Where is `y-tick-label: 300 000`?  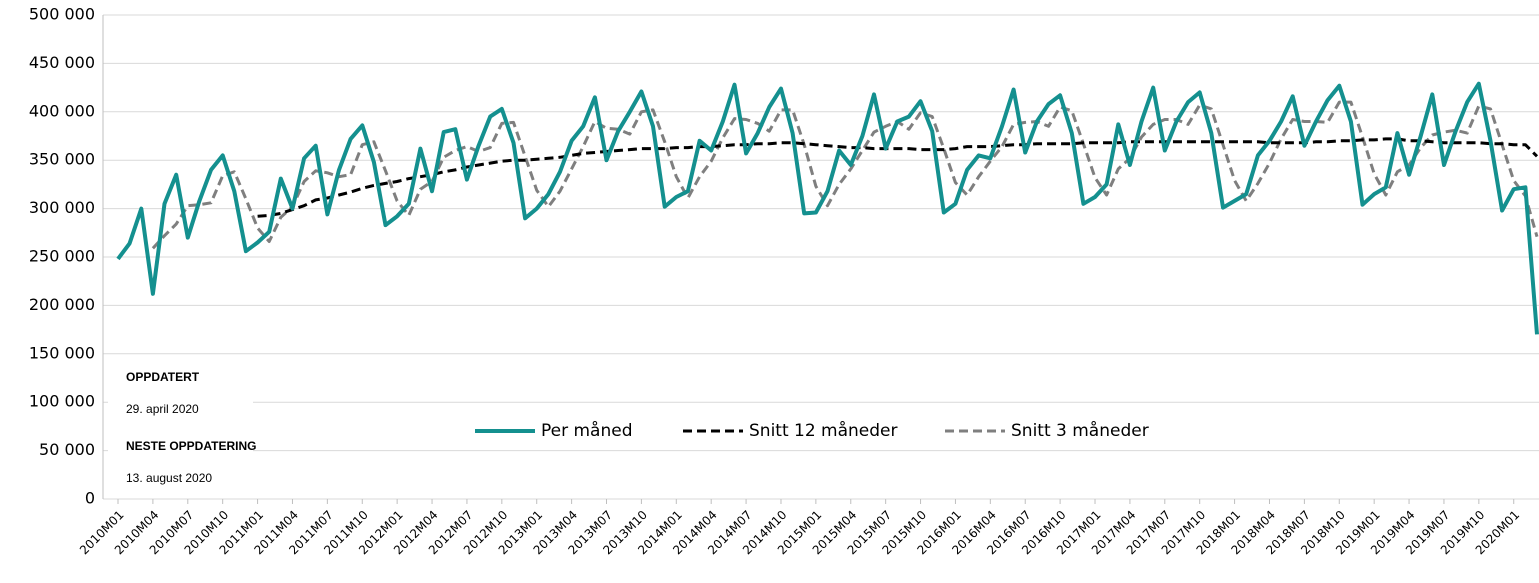
y-tick-label: 300 000 is located at coordinates (62, 207).